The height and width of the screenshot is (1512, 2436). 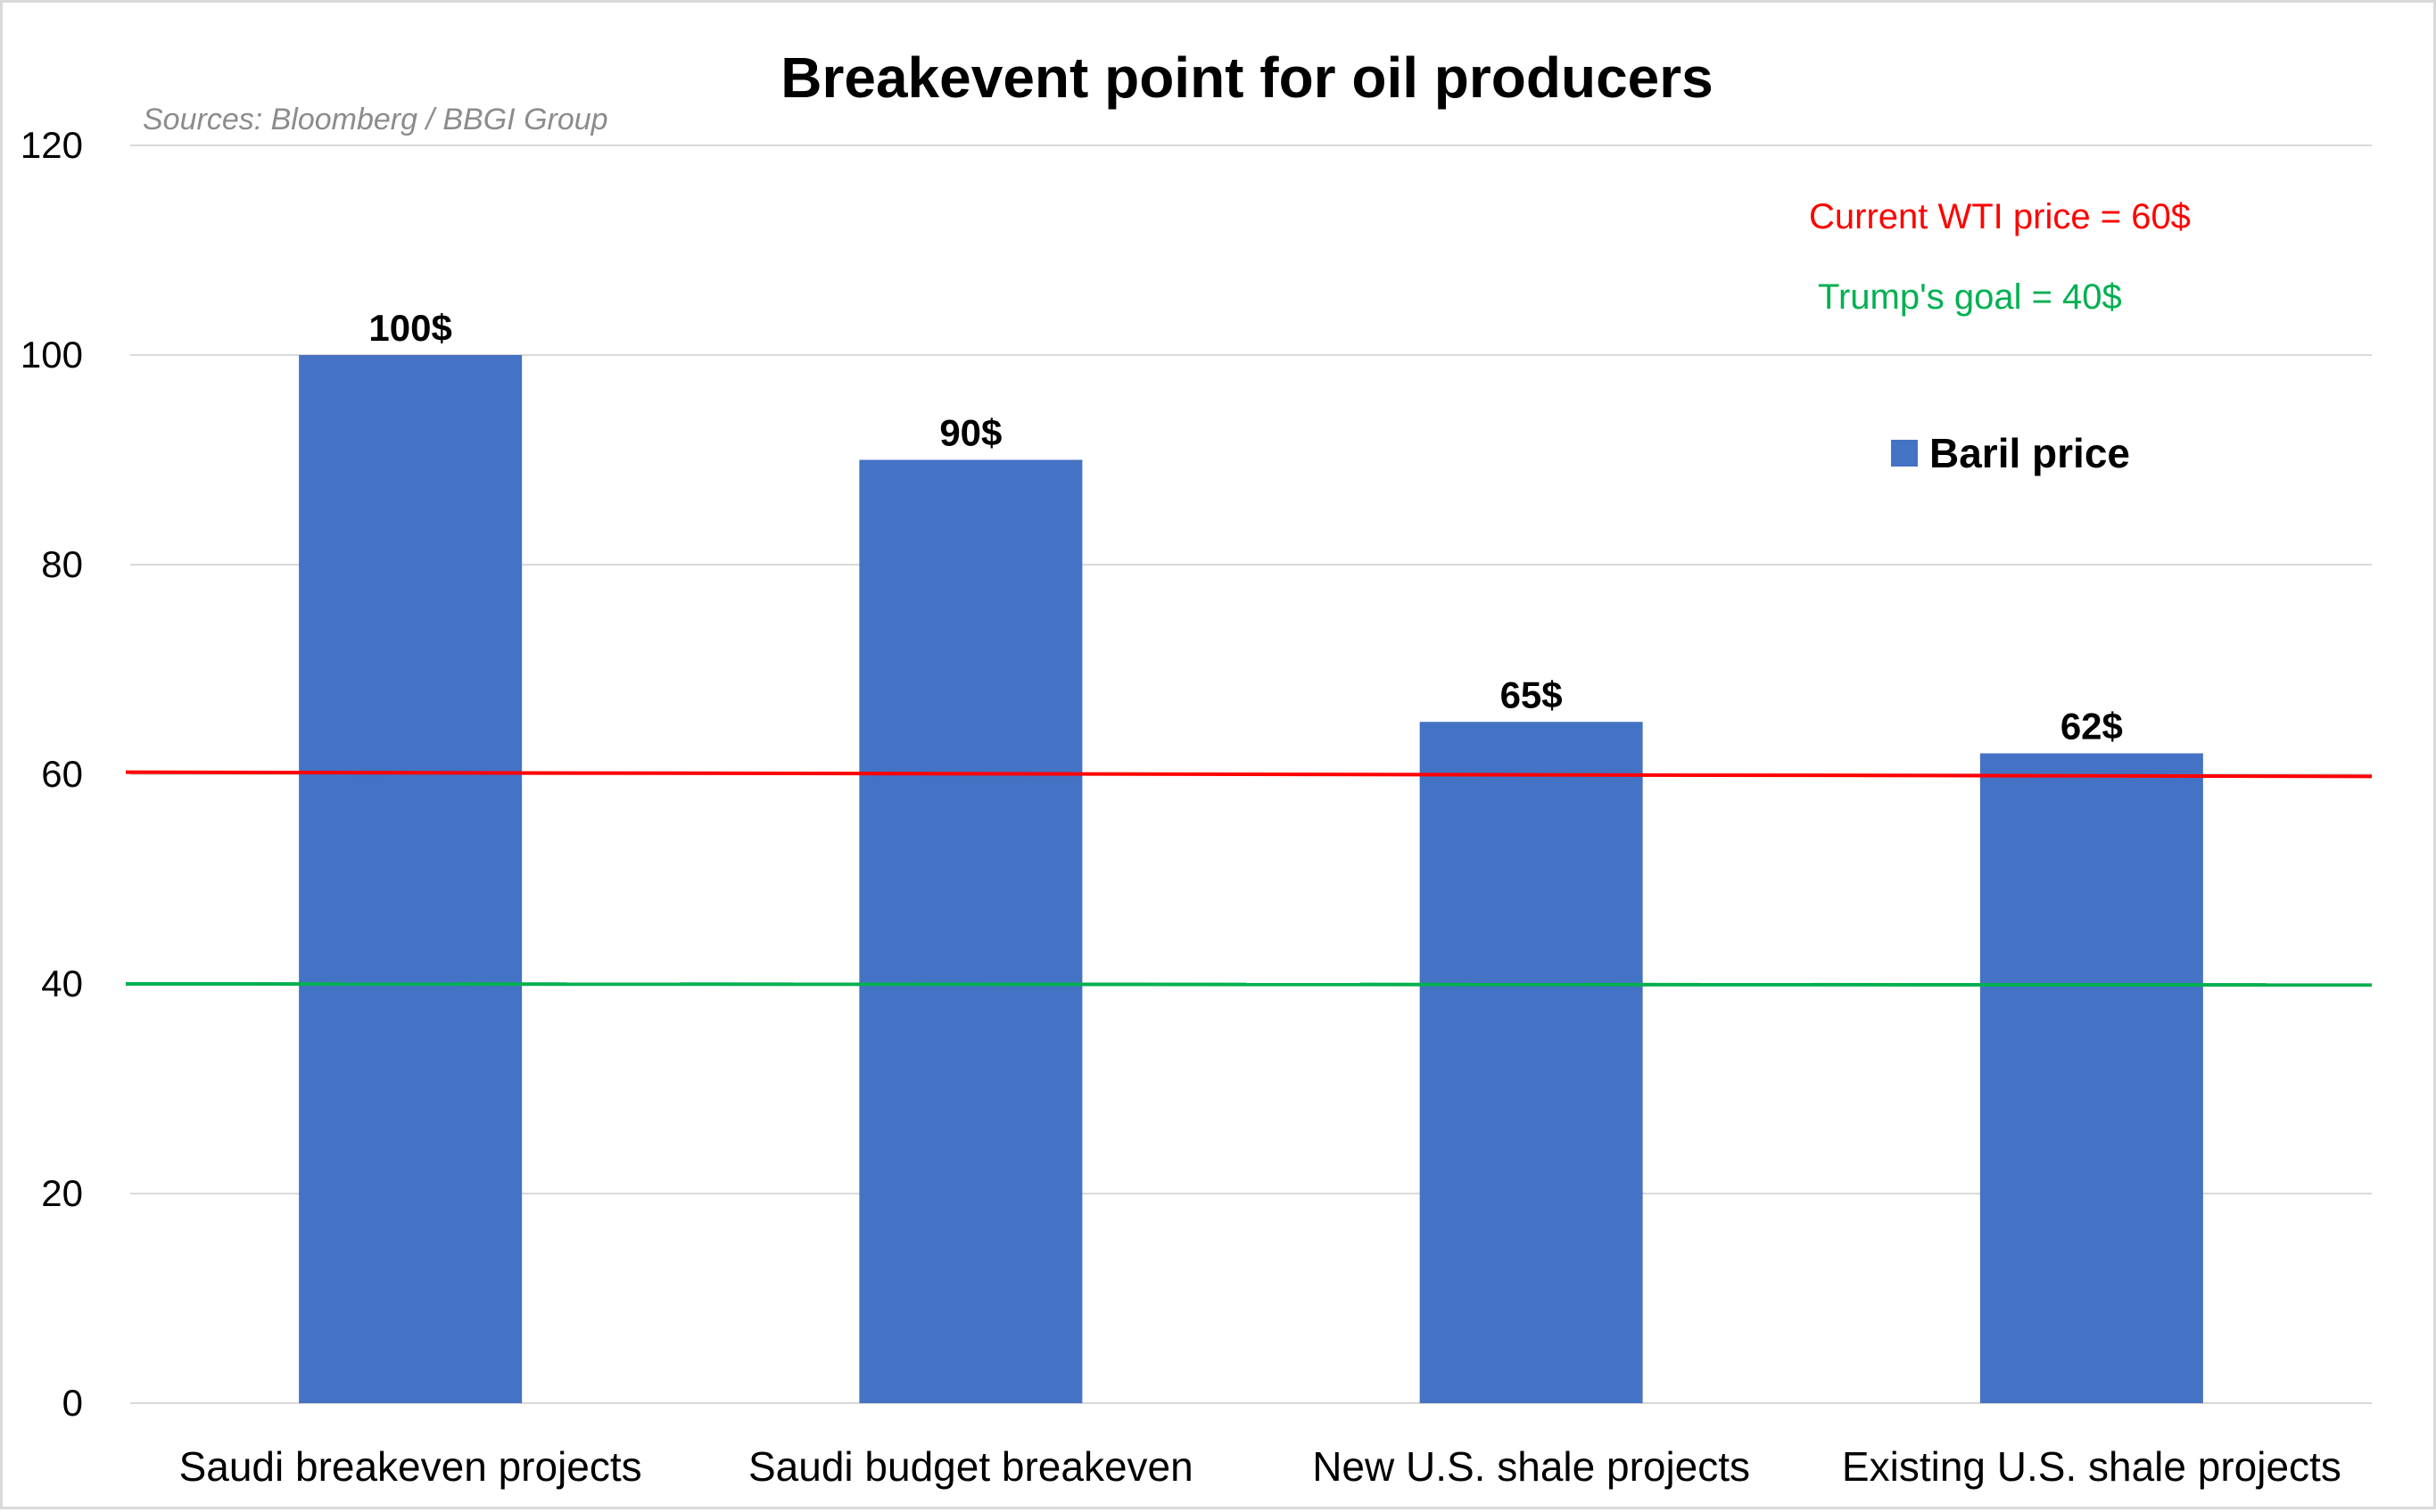 What do you see at coordinates (52, 355) in the screenshot?
I see `y-tick-label-100: 100` at bounding box center [52, 355].